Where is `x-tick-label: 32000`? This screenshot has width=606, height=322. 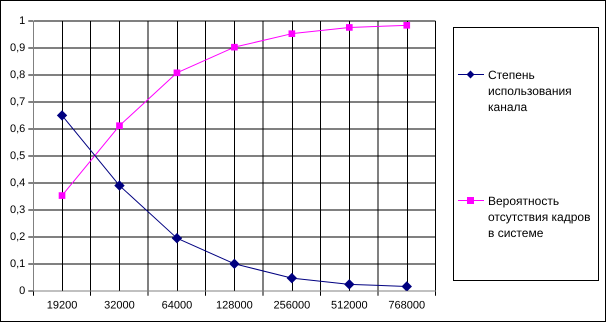 x-tick-label: 32000 is located at coordinates (119, 305).